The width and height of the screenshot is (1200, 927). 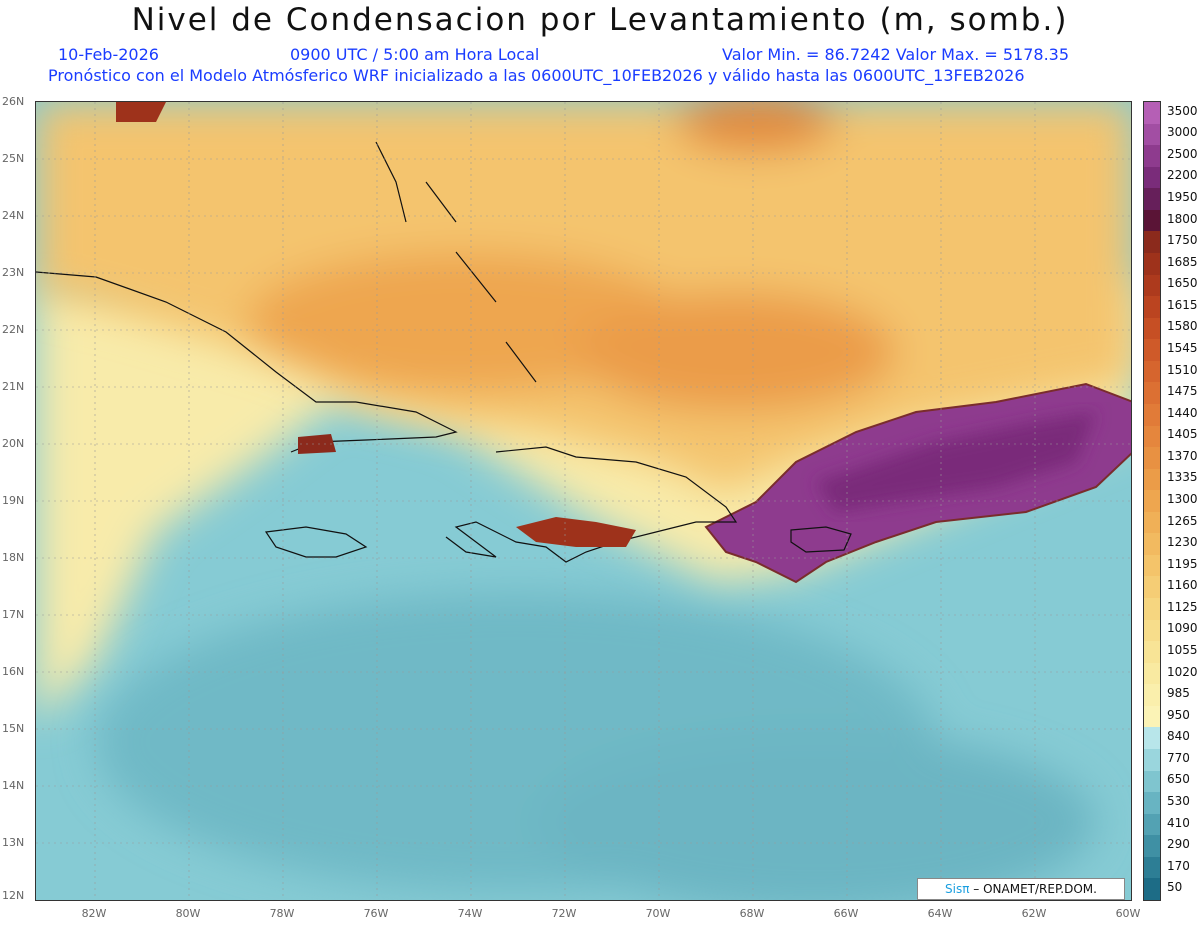 I want to click on lat-label: 23N, so click(x=13, y=272).